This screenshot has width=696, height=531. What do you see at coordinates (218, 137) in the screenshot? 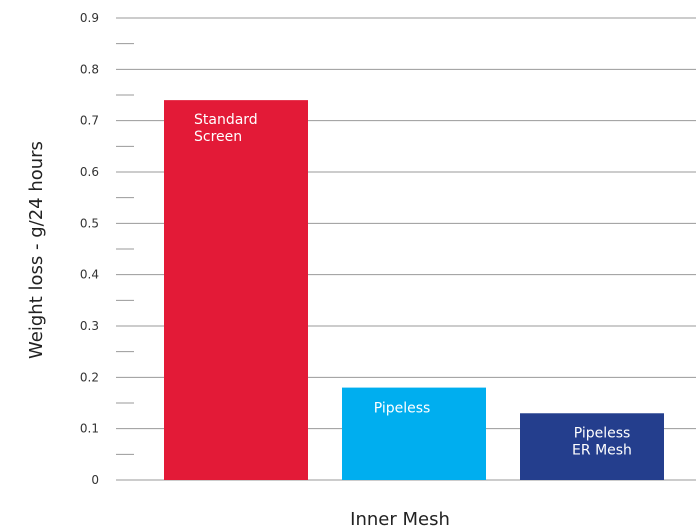
I see `bar-label: Screen` at bounding box center [218, 137].